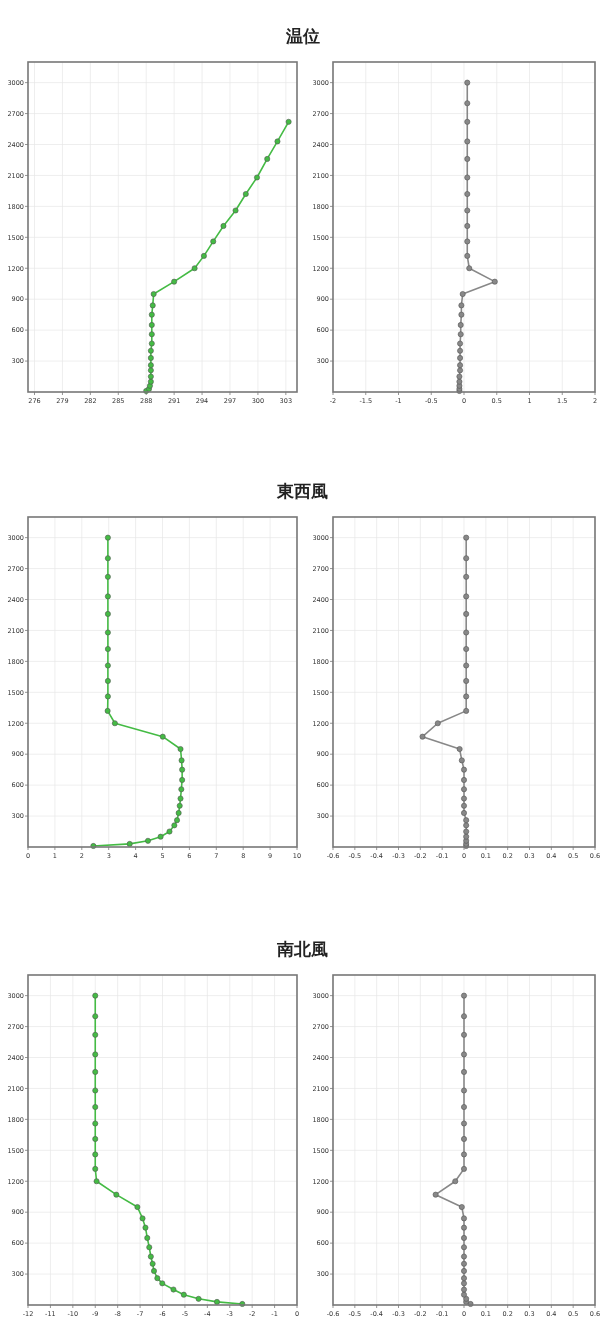  Describe the element at coordinates (302, 491) in the screenshot. I see `chart-title: 東西風` at that location.